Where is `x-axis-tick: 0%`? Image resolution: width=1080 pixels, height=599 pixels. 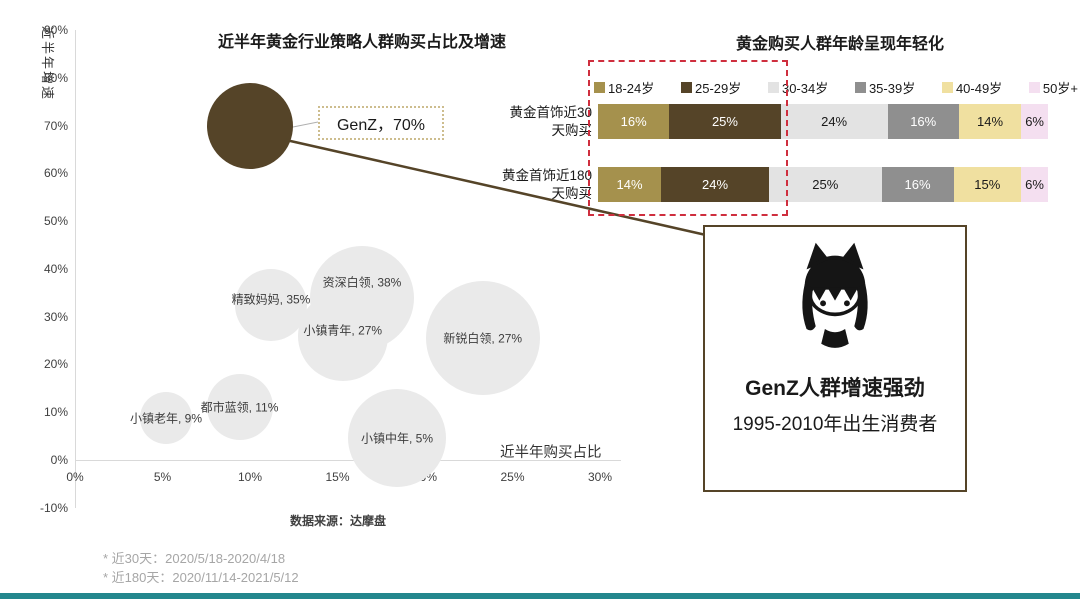 x-axis-tick: 0% is located at coordinates (75, 477).